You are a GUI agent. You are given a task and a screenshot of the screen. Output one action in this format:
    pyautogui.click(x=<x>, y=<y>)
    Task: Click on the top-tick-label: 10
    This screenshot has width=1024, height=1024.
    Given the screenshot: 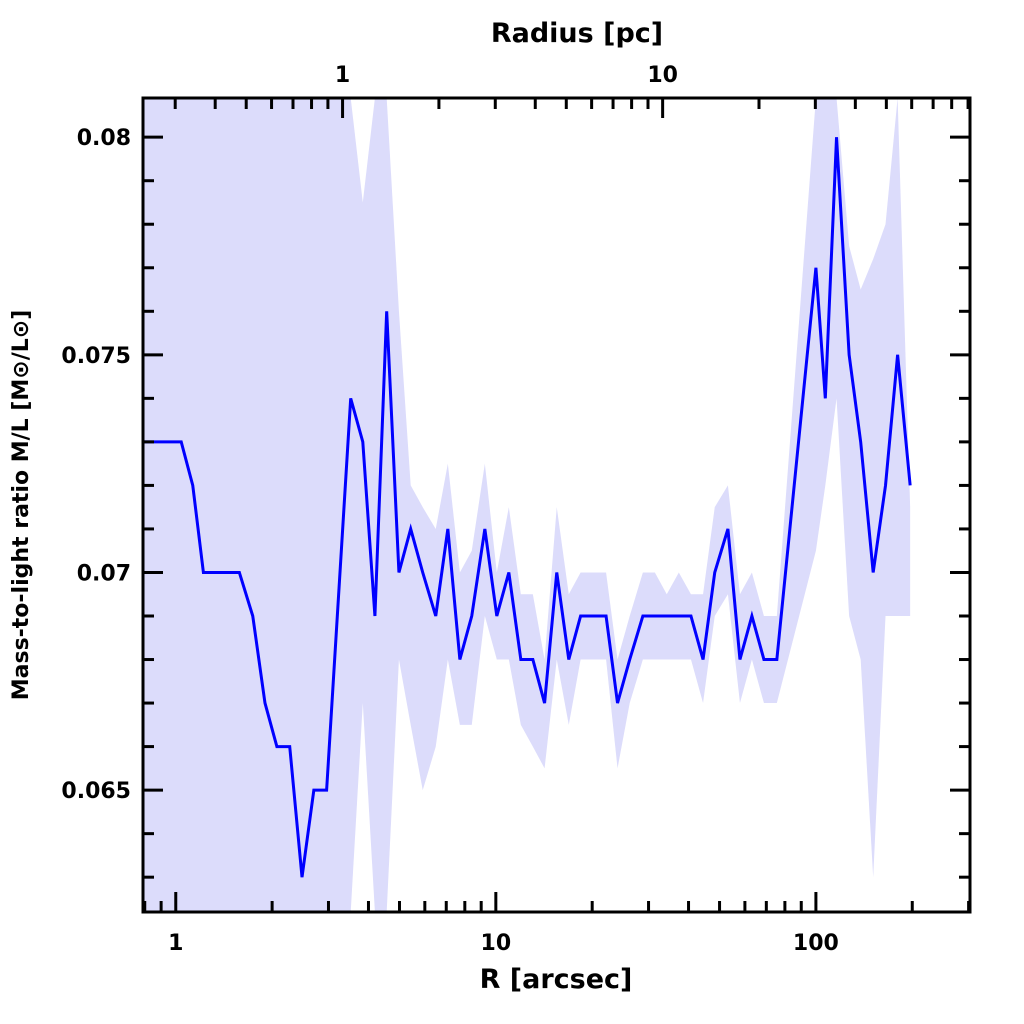 What is the action you would take?
    pyautogui.click(x=662, y=75)
    